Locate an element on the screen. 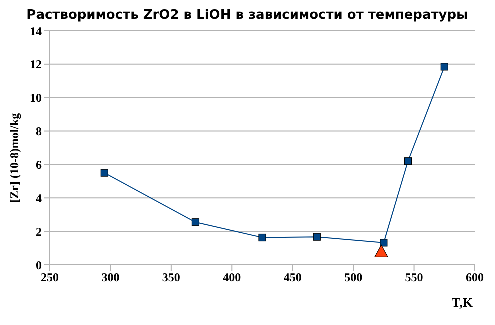  chart-title: Растворимость ZrO2 в LiOH в зависимости от температуры is located at coordinates (248, 15).